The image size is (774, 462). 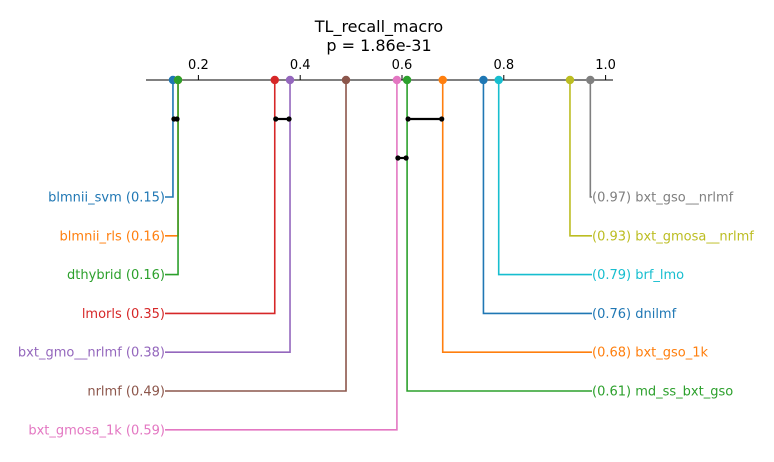 What do you see at coordinates (590, 80) in the screenshot?
I see `marker-bxt-gso-nrlmf` at bounding box center [590, 80].